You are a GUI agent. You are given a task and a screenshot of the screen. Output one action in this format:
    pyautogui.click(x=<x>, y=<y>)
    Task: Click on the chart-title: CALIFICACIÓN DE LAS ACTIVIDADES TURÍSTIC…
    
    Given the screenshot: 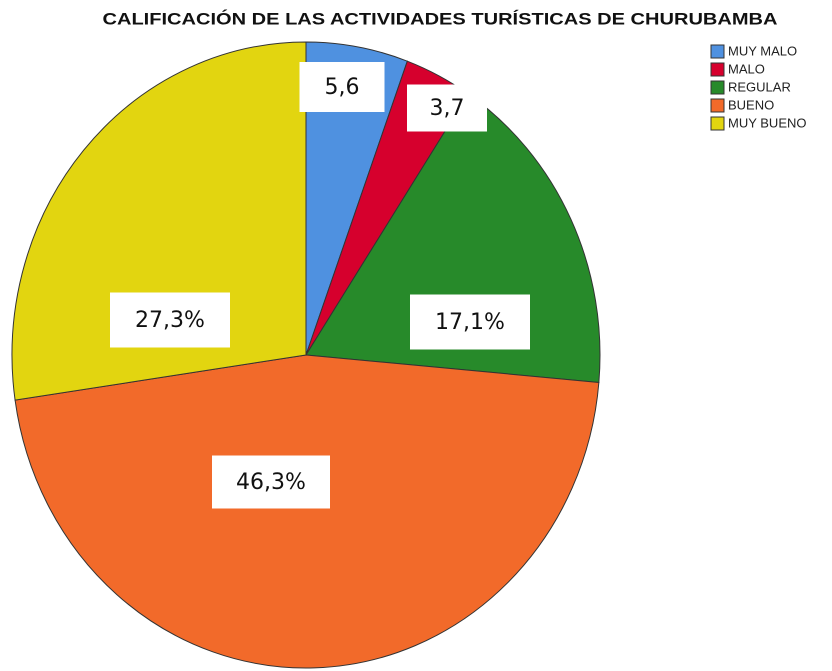 What is the action you would take?
    pyautogui.click(x=440, y=18)
    